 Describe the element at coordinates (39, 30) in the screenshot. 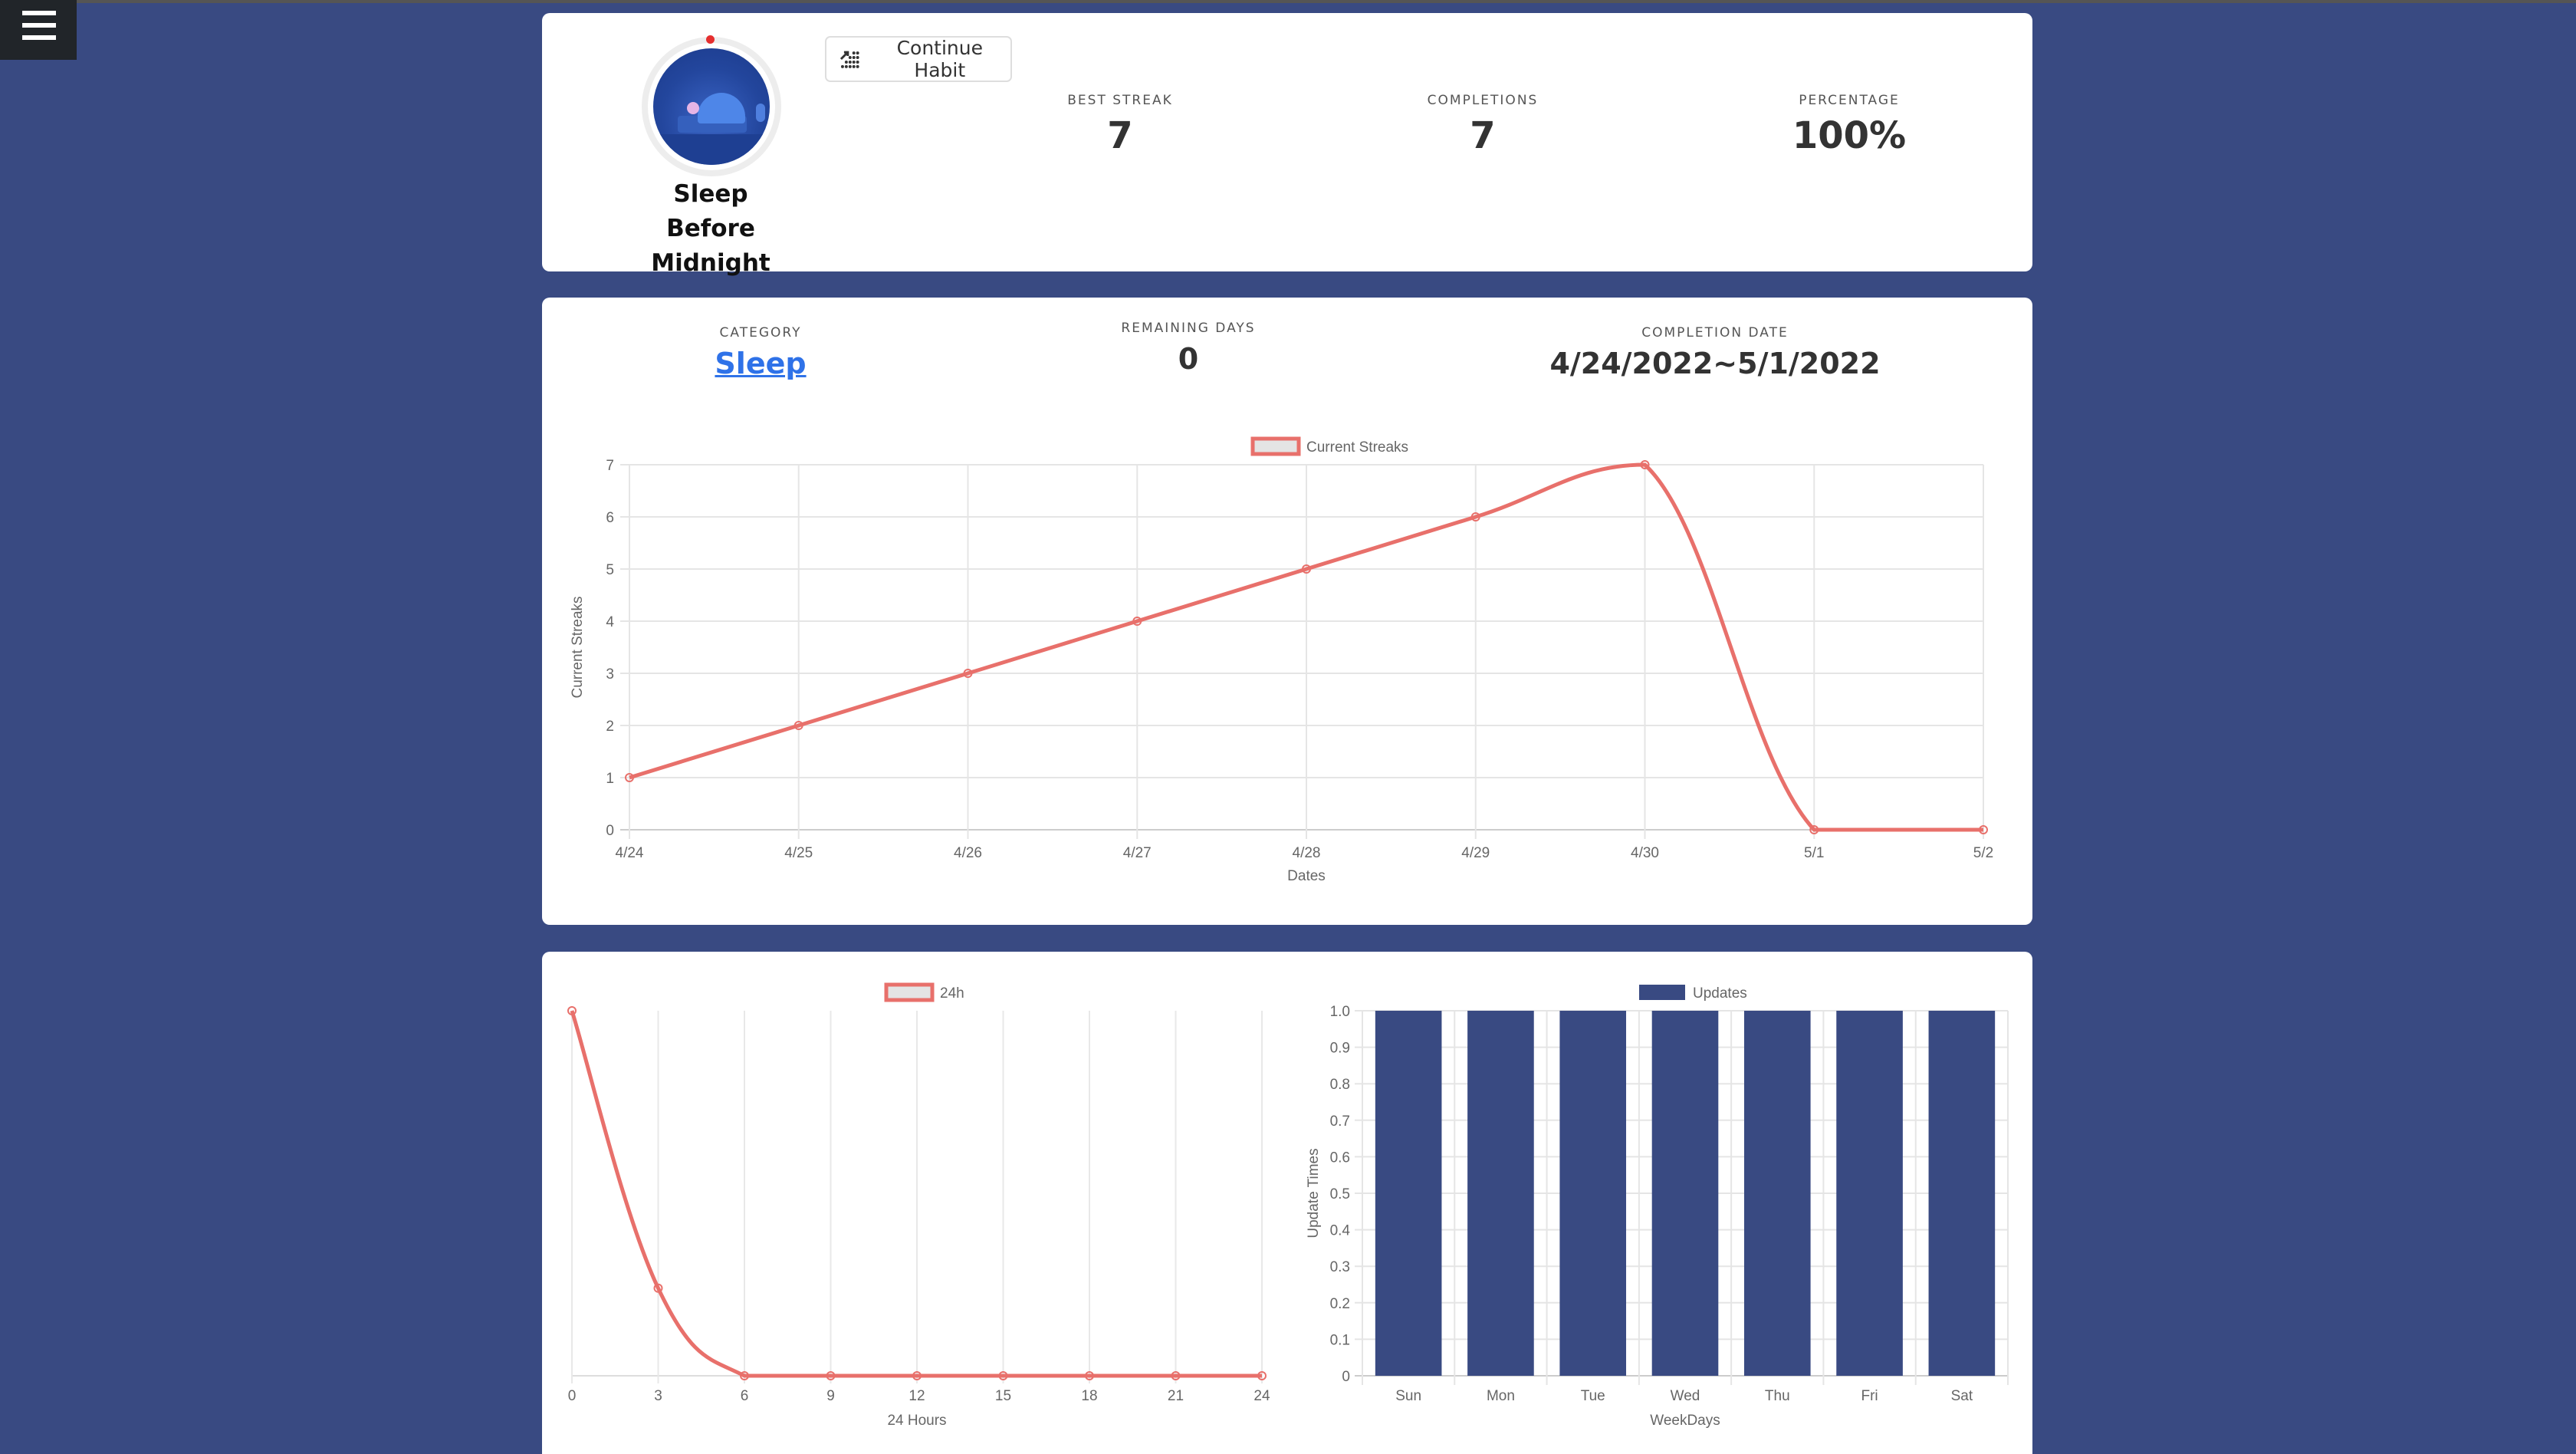

I see `hamburger-menu-button` at that location.